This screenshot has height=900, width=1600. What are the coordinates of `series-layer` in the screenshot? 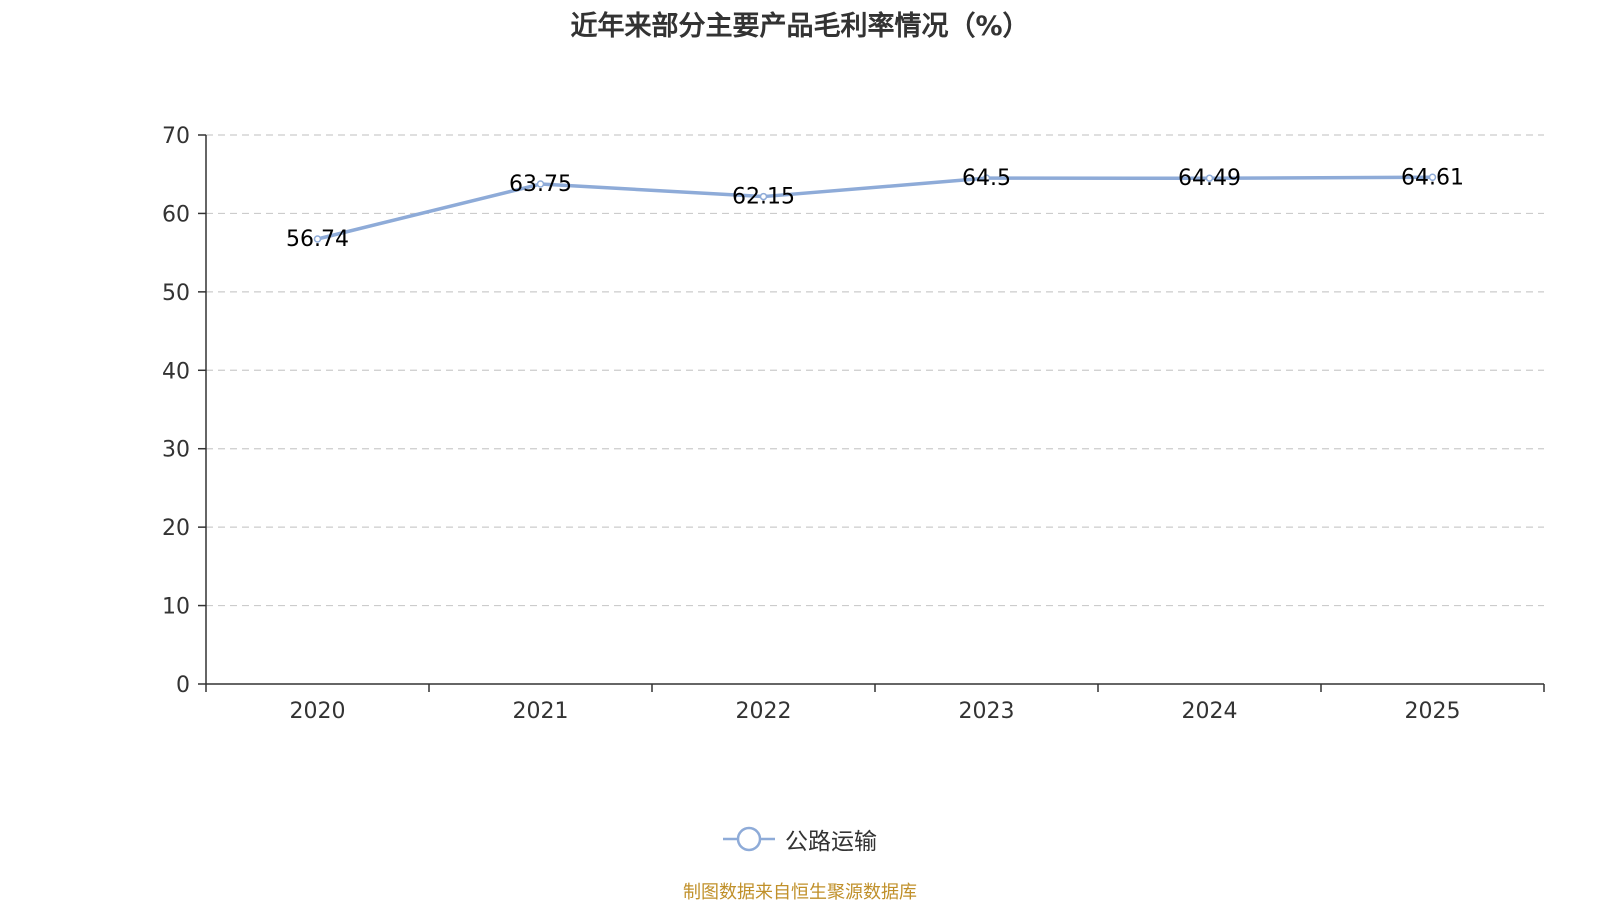 It's located at (875, 208).